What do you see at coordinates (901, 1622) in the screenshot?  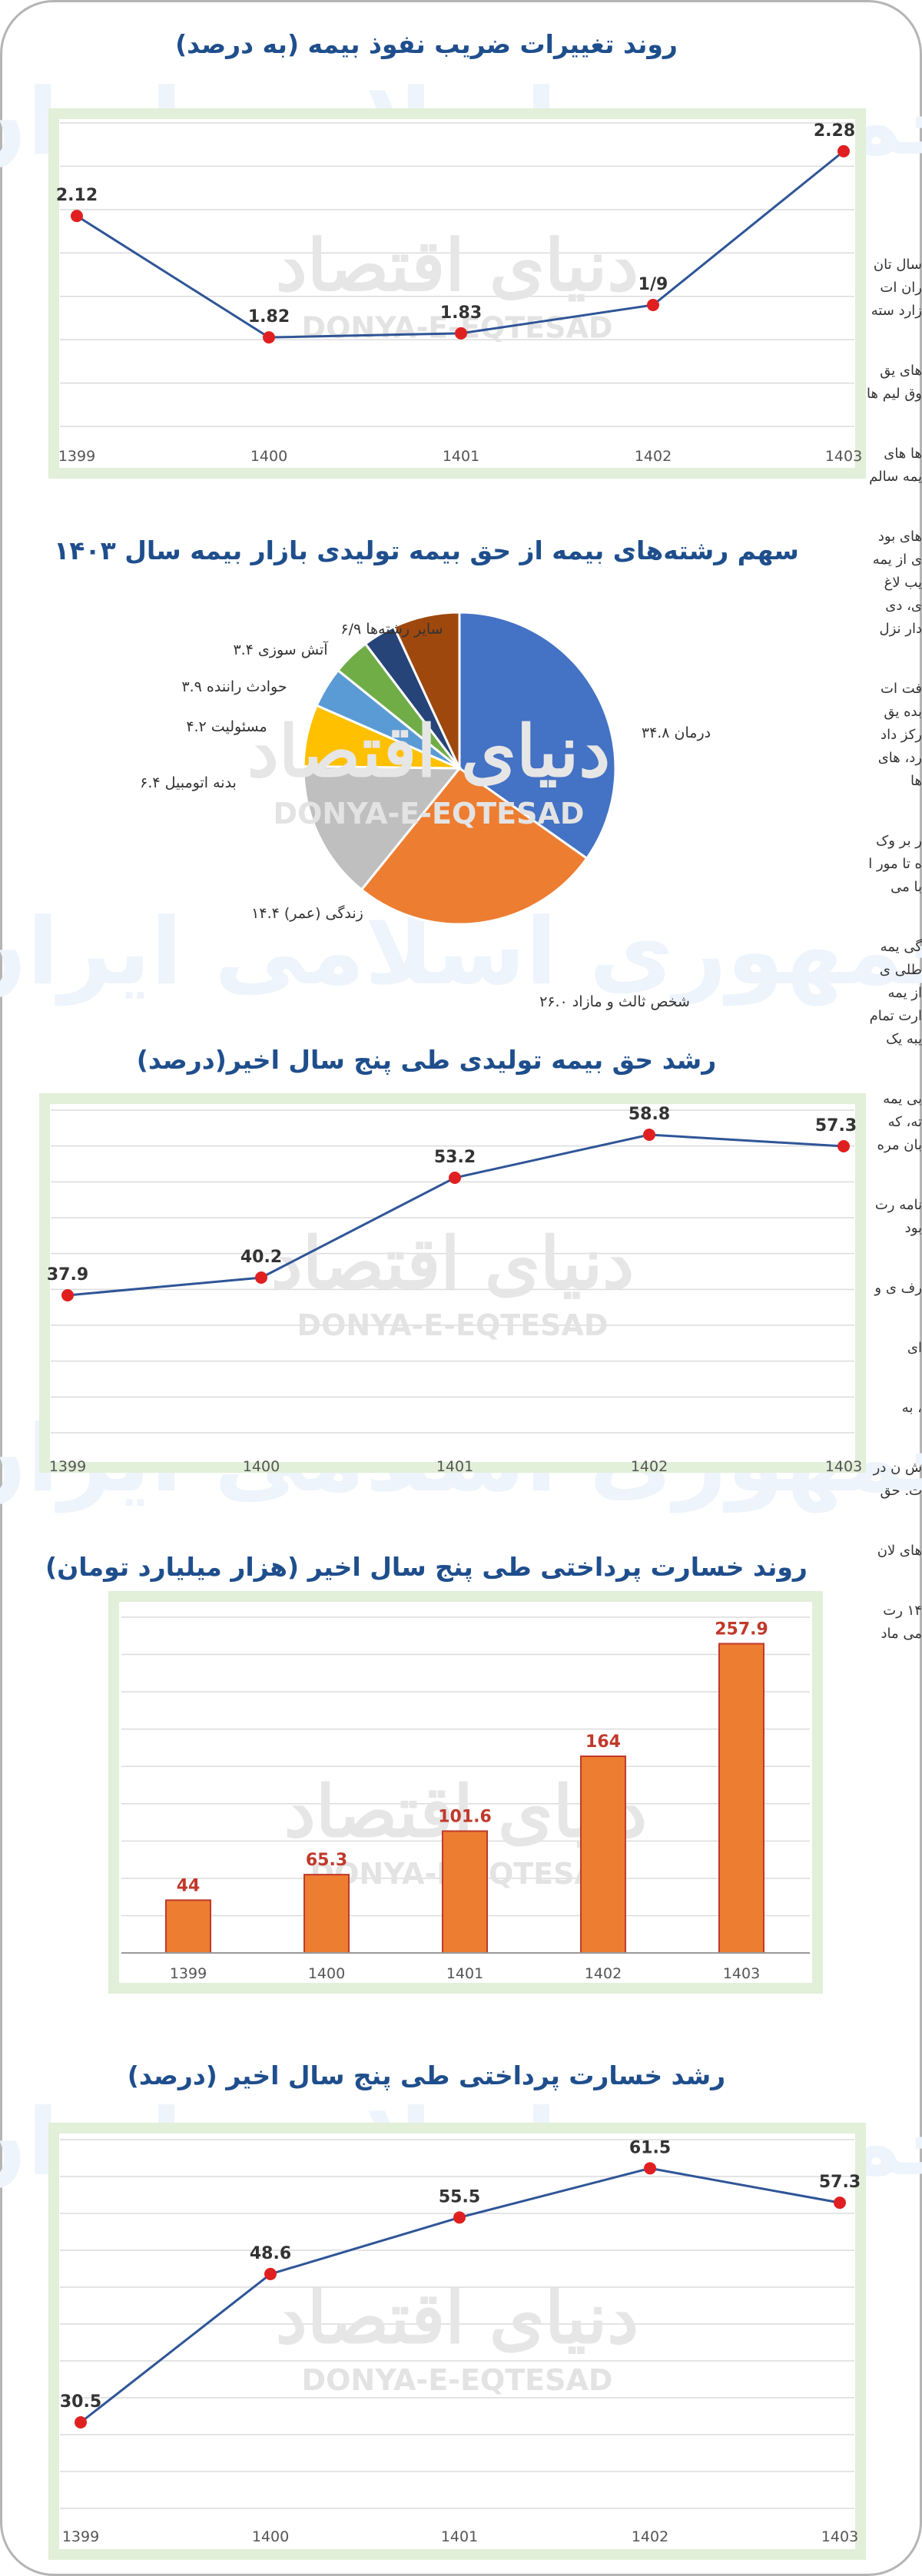 I see `article-paragraph-fragment: ۱۴ رت می ماد` at bounding box center [901, 1622].